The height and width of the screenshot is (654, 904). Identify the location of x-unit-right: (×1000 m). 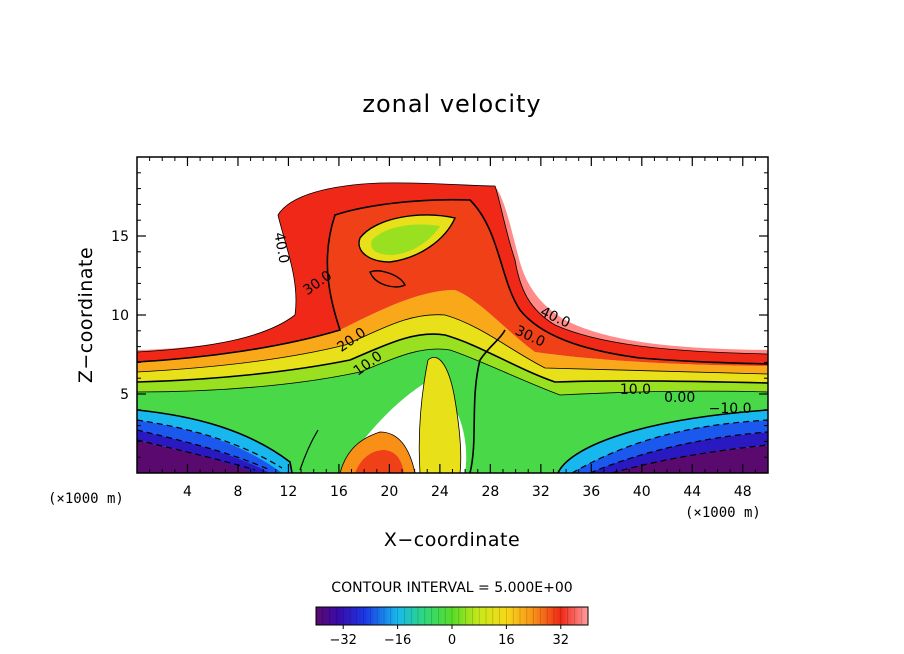
(723, 513).